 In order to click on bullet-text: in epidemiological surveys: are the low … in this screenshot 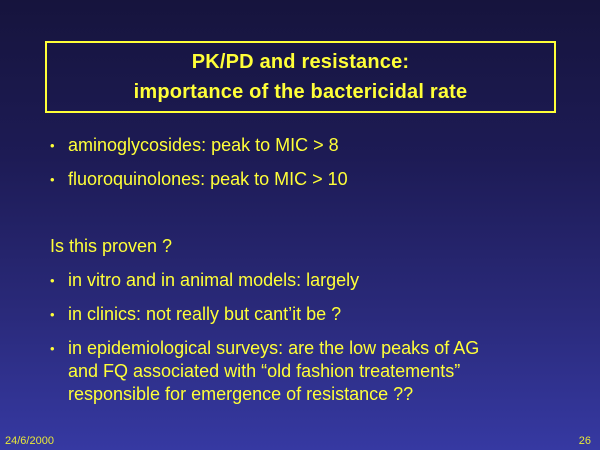, I will do `click(274, 371)`.